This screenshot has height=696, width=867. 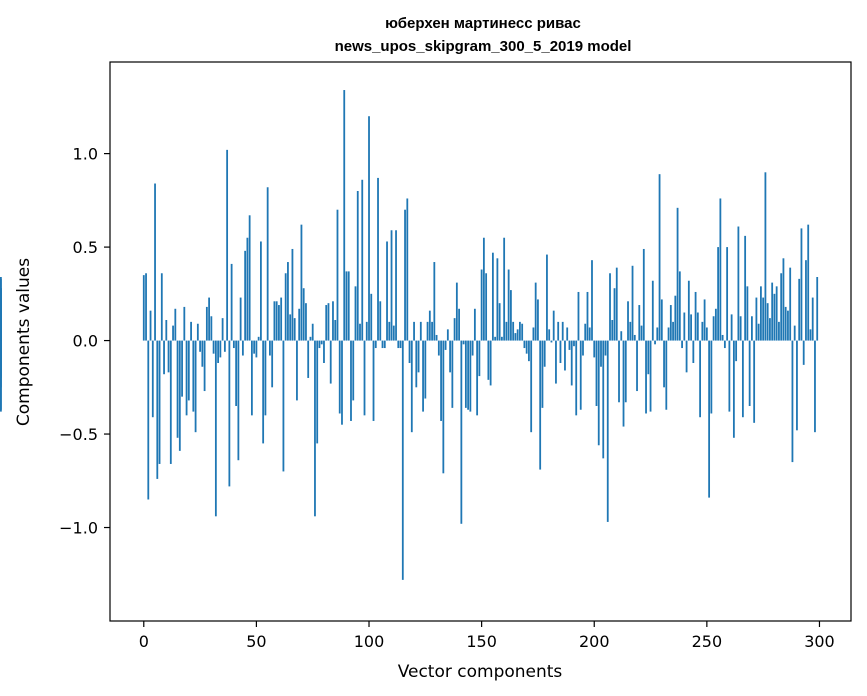 I want to click on x-tick-label: 200, so click(x=594, y=641).